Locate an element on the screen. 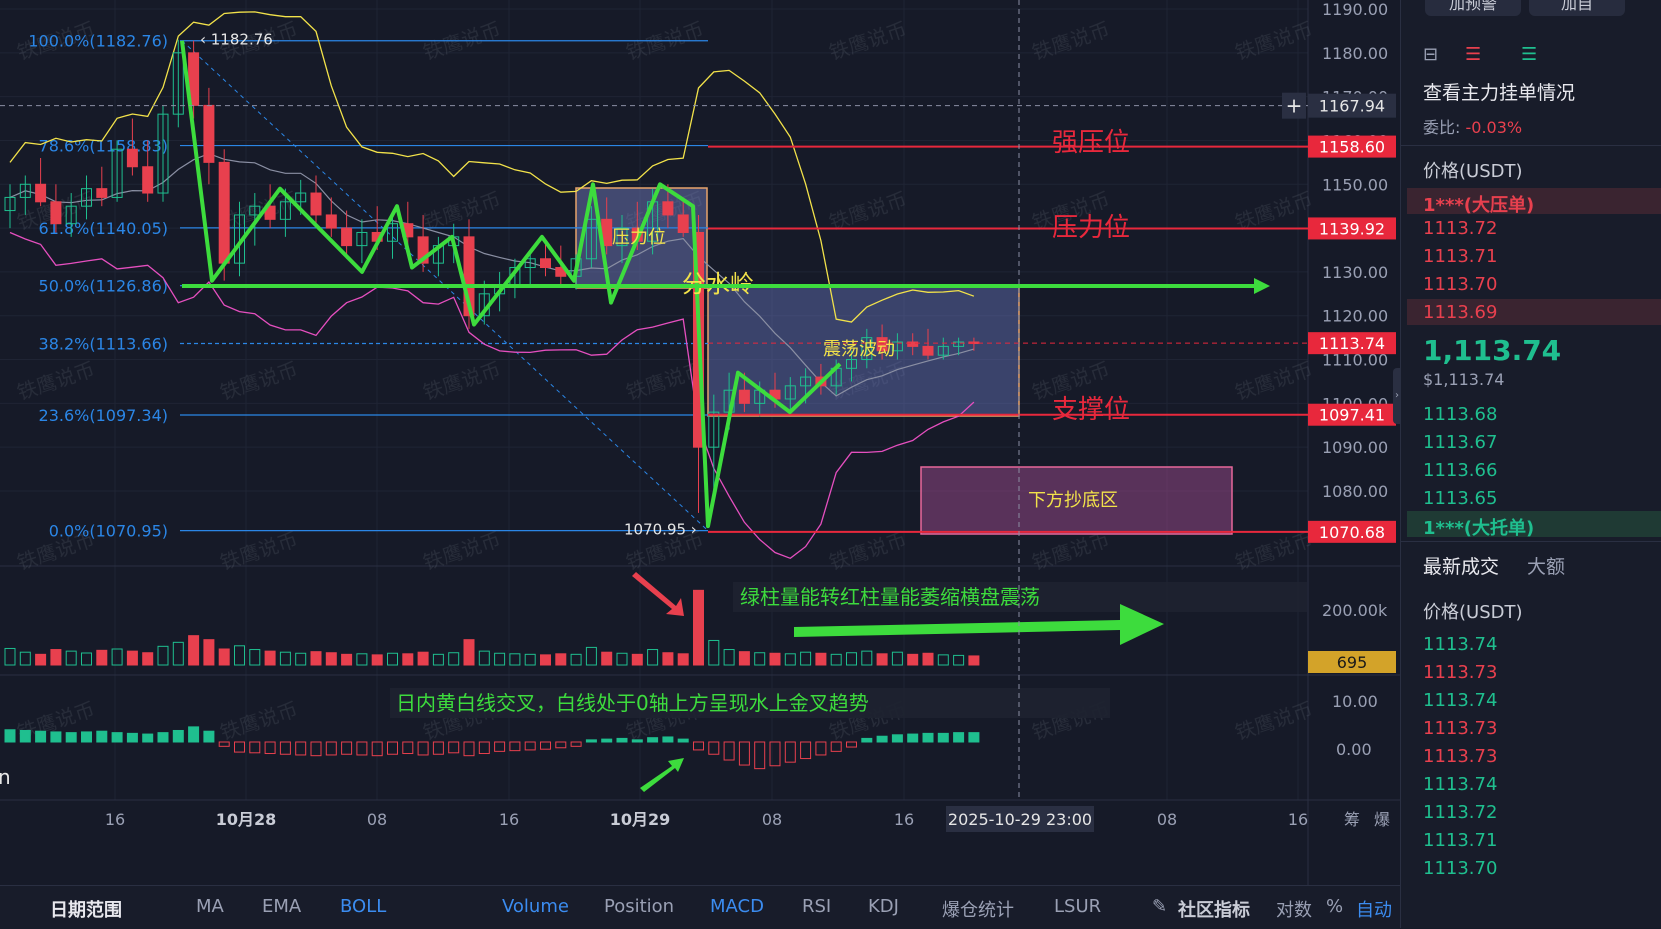 Image resolution: width=1661 pixels, height=929 pixels. time-tick-label: 08 is located at coordinates (772, 819).